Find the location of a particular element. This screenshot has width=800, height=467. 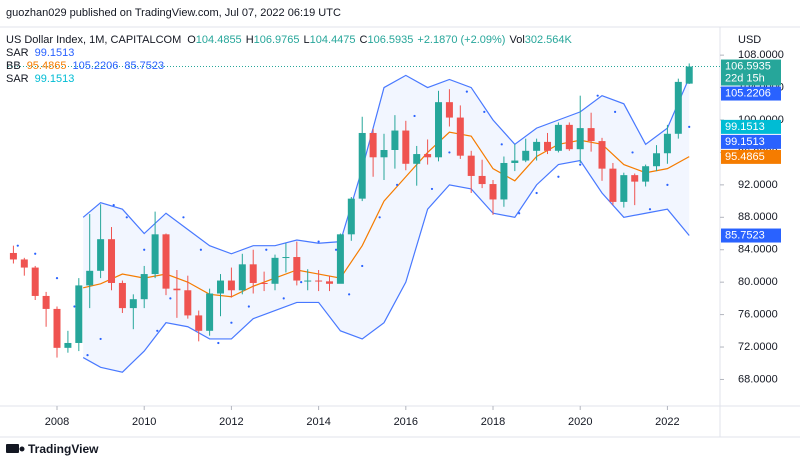

legend-bb: BB 95.4865 105.2206 85.7523 is located at coordinates (85, 66).